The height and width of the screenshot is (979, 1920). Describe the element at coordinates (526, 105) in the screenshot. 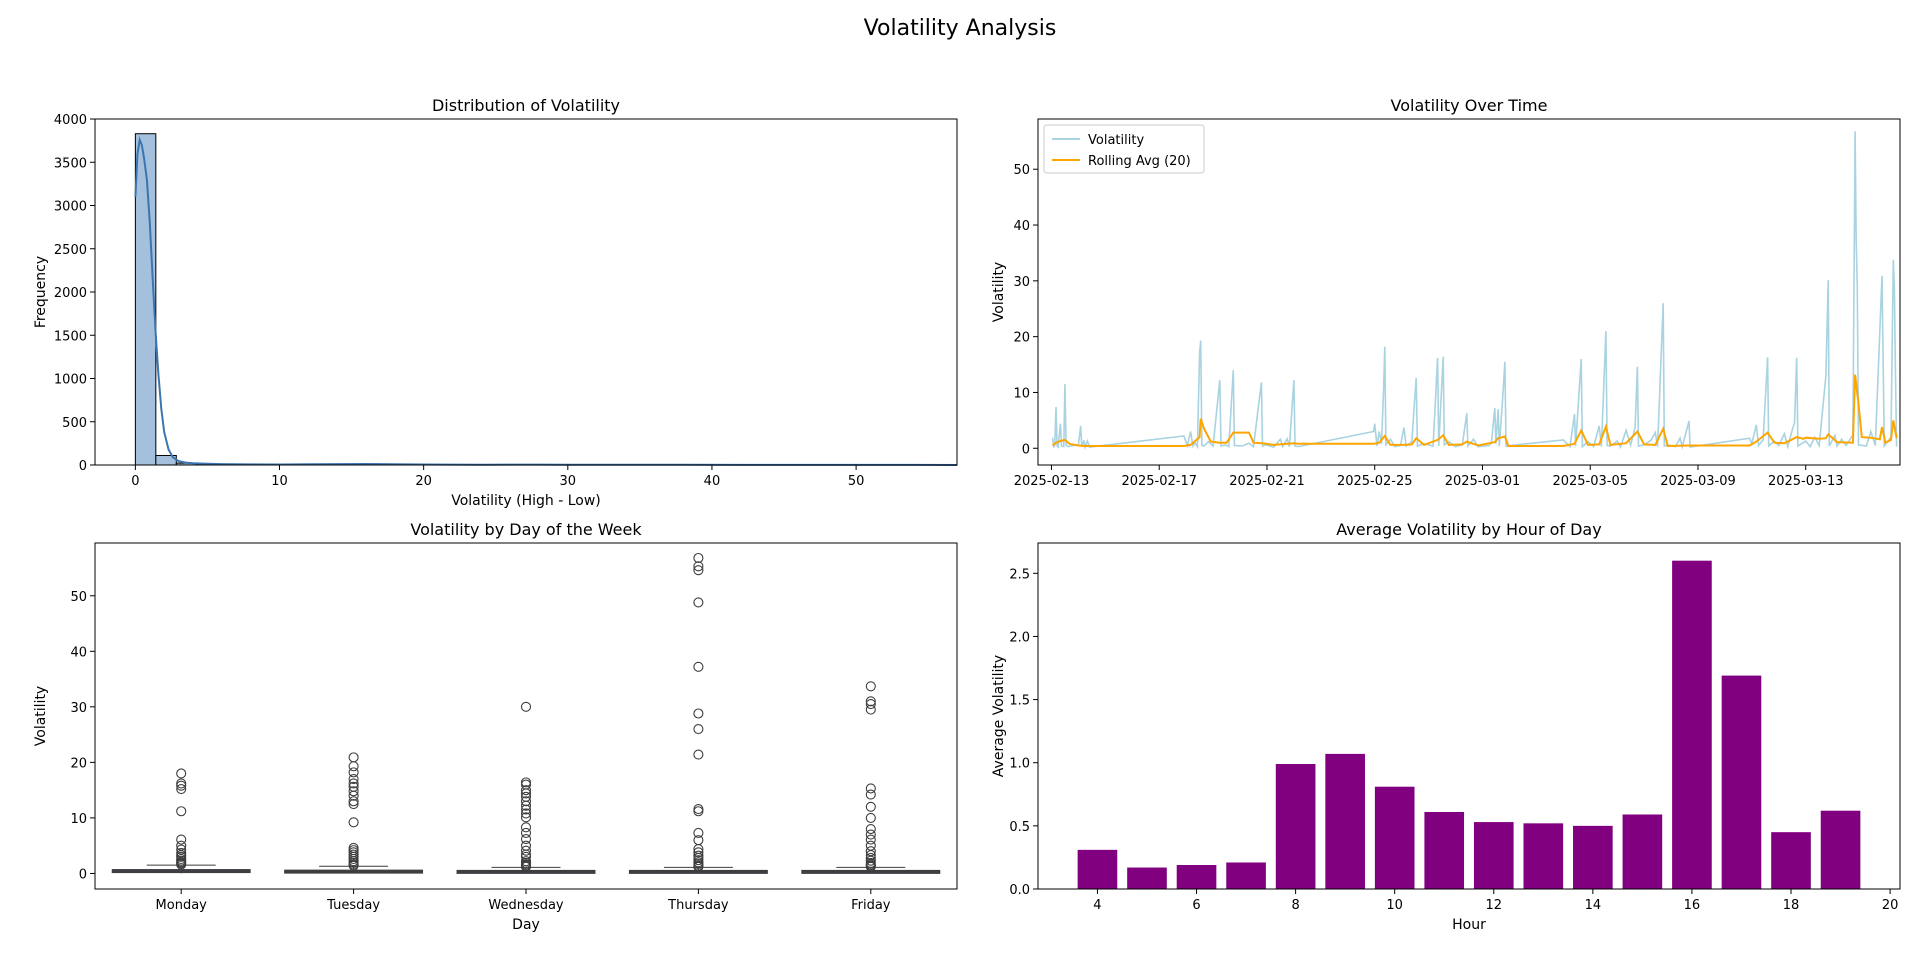

I see `panel-title: Distribution of Volatility` at that location.